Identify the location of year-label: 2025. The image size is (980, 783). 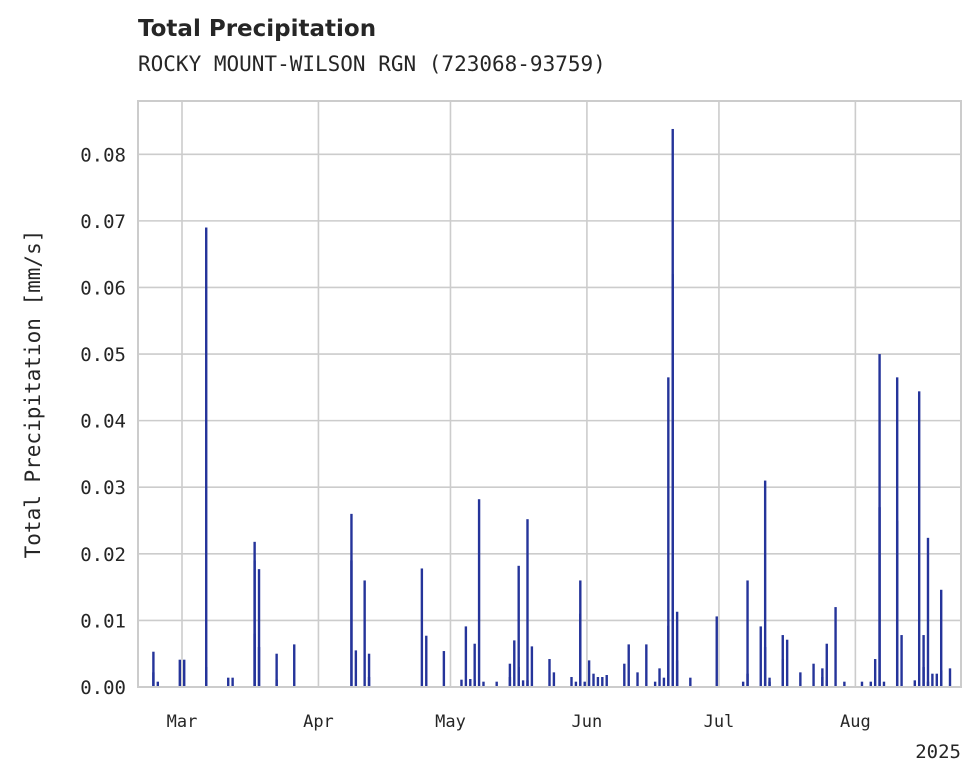
(938, 752).